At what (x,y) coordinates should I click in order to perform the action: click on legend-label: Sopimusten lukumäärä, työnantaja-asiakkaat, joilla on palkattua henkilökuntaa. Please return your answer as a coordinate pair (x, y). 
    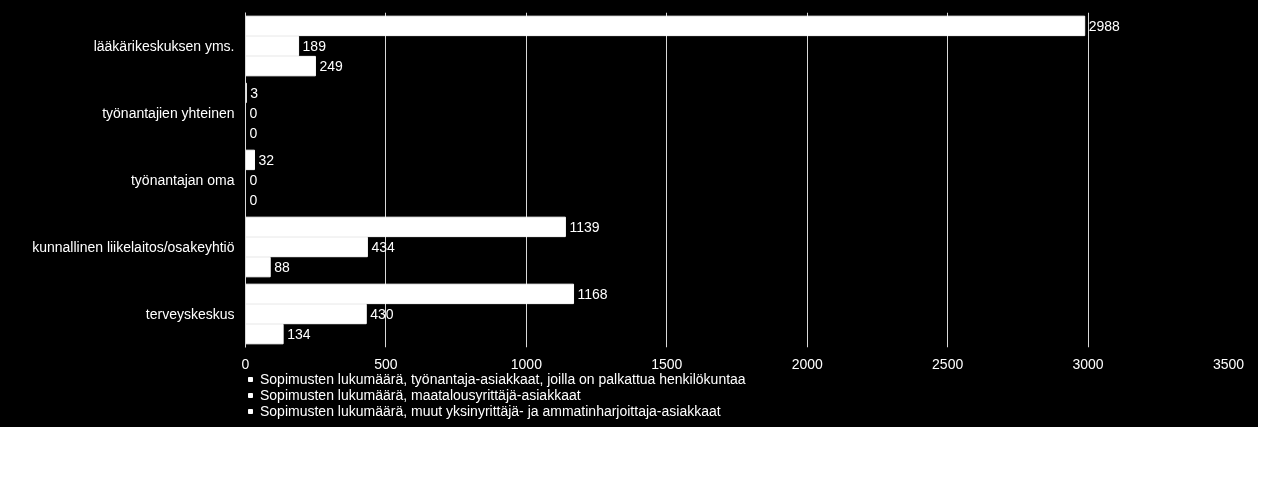
    Looking at the image, I should click on (503, 379).